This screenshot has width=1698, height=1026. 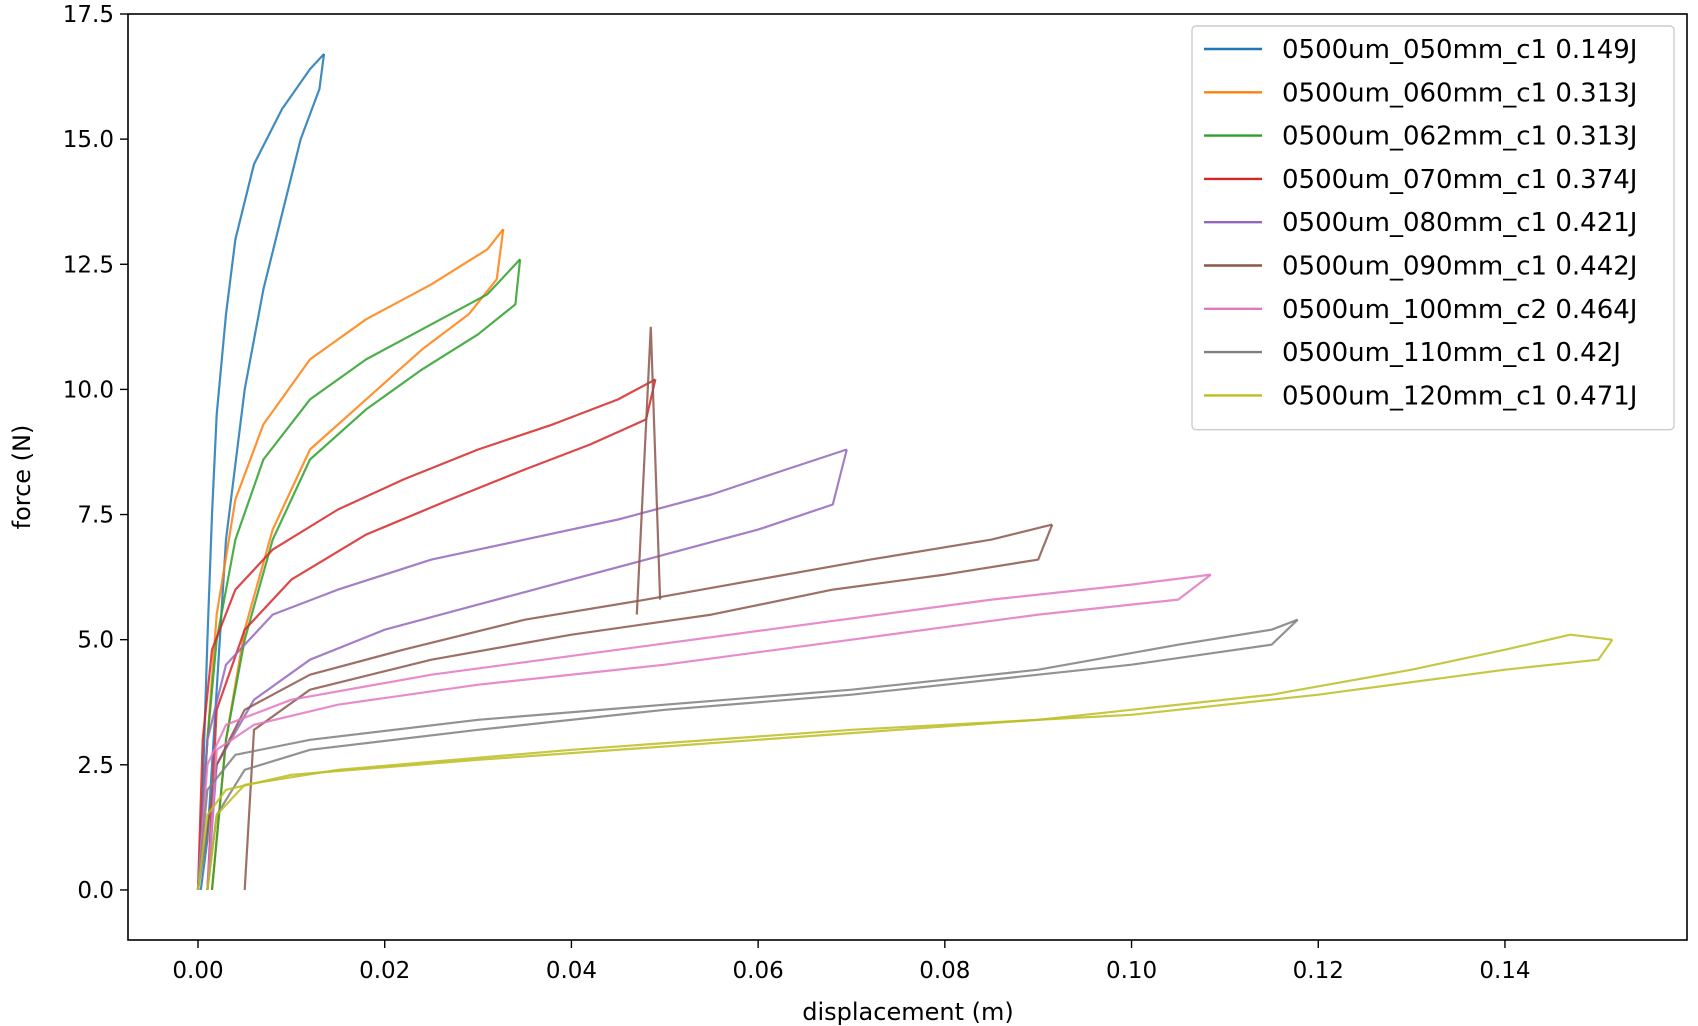 I want to click on series-4-unloading-line, so click(x=431, y=634).